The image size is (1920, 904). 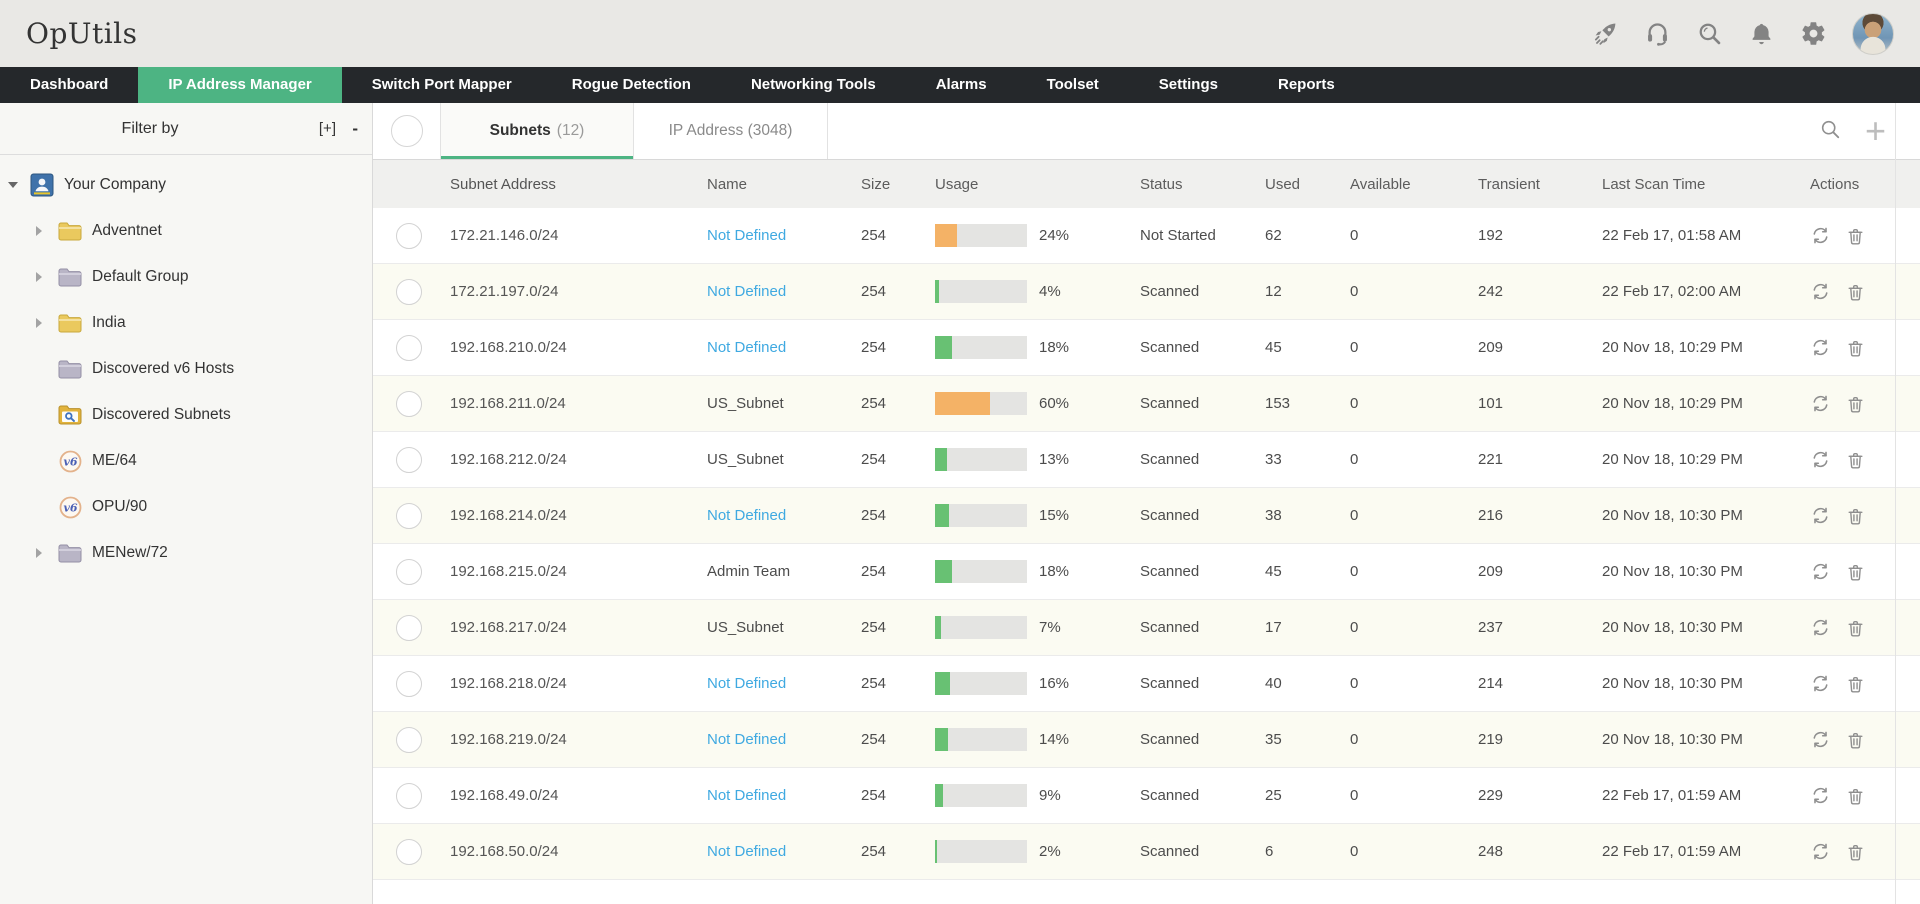 What do you see at coordinates (1657, 33) in the screenshot?
I see `support-headset-icon` at bounding box center [1657, 33].